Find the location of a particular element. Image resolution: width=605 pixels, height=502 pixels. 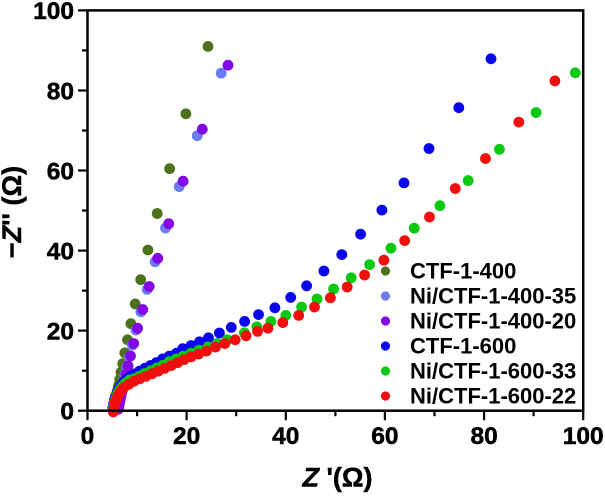

svg-text: Ni/CTF-1-400-20 is located at coordinates (493, 320).